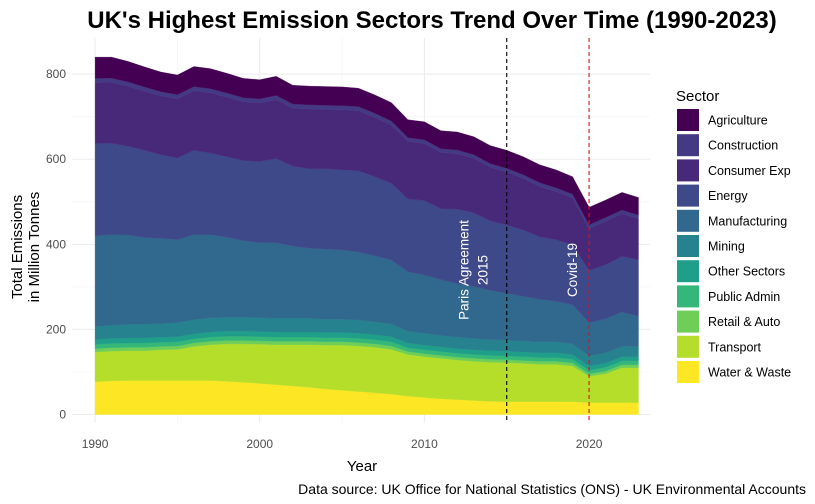 This screenshot has height=504, width=815. What do you see at coordinates (746, 272) in the screenshot?
I see `legend-label-other-sectors: Other Sectors` at bounding box center [746, 272].